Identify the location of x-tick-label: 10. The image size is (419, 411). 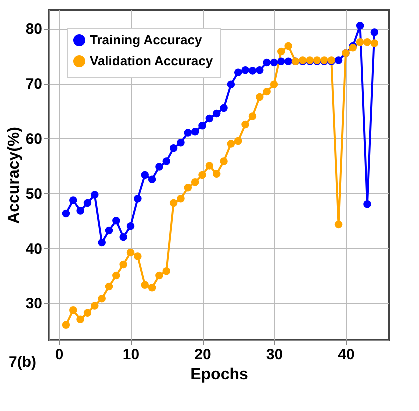
(131, 355).